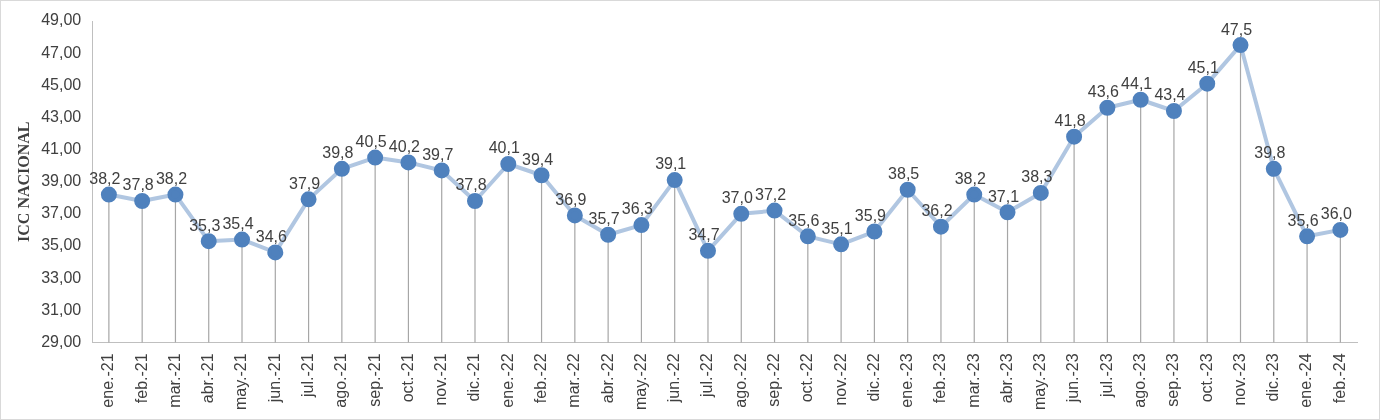 This screenshot has width=1380, height=420. Describe the element at coordinates (1206, 378) in the screenshot. I see `x-tick-label: oct.-23` at that location.